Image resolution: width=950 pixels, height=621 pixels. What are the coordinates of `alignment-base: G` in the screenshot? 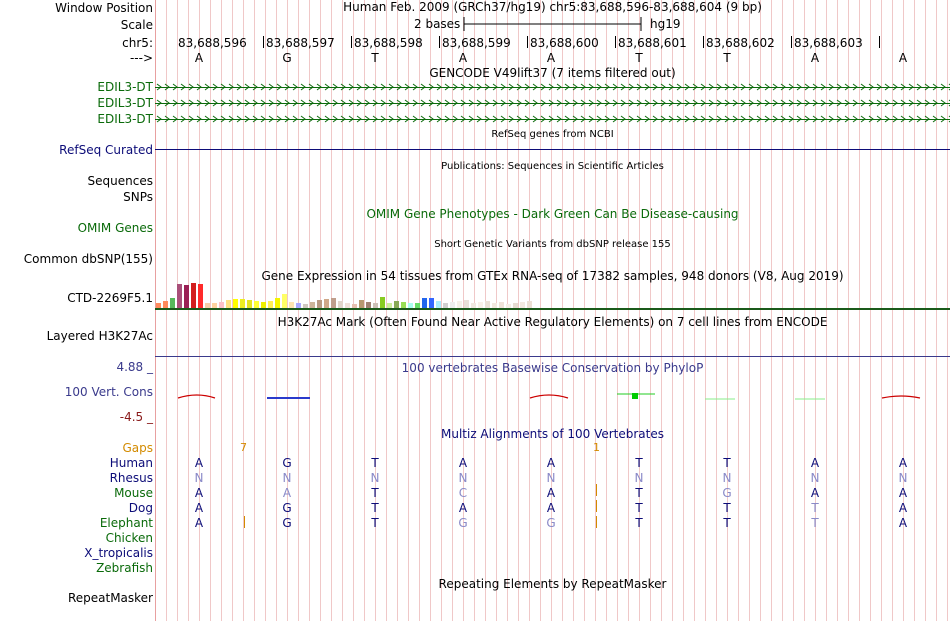 It's located at (463, 523).